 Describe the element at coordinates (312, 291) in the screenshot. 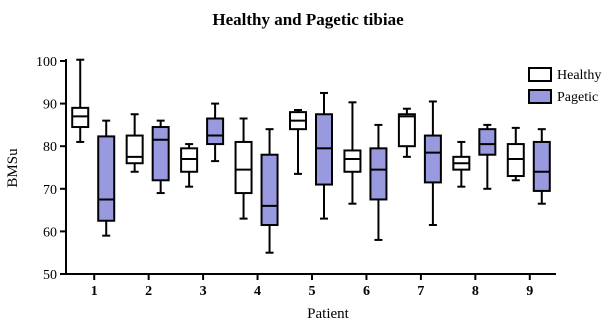

I see `x-tick-label: 5` at that location.